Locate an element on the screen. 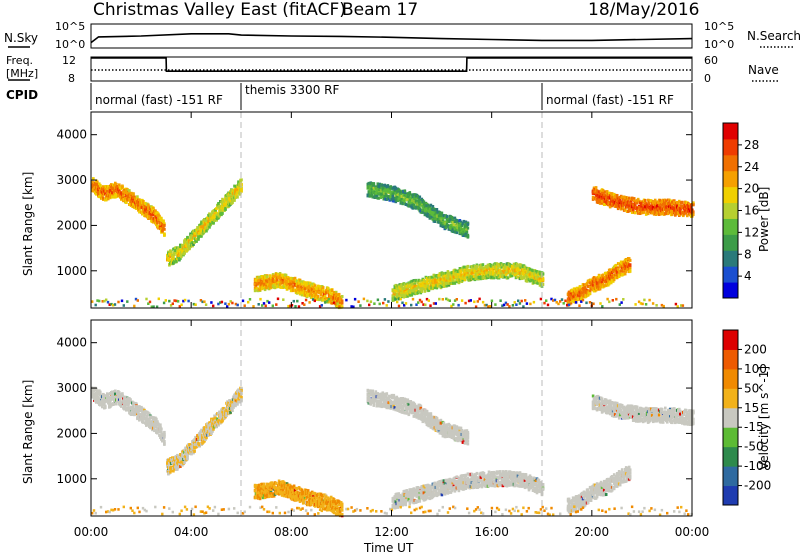  y-tick-label: 3000 is located at coordinates (71, 180).